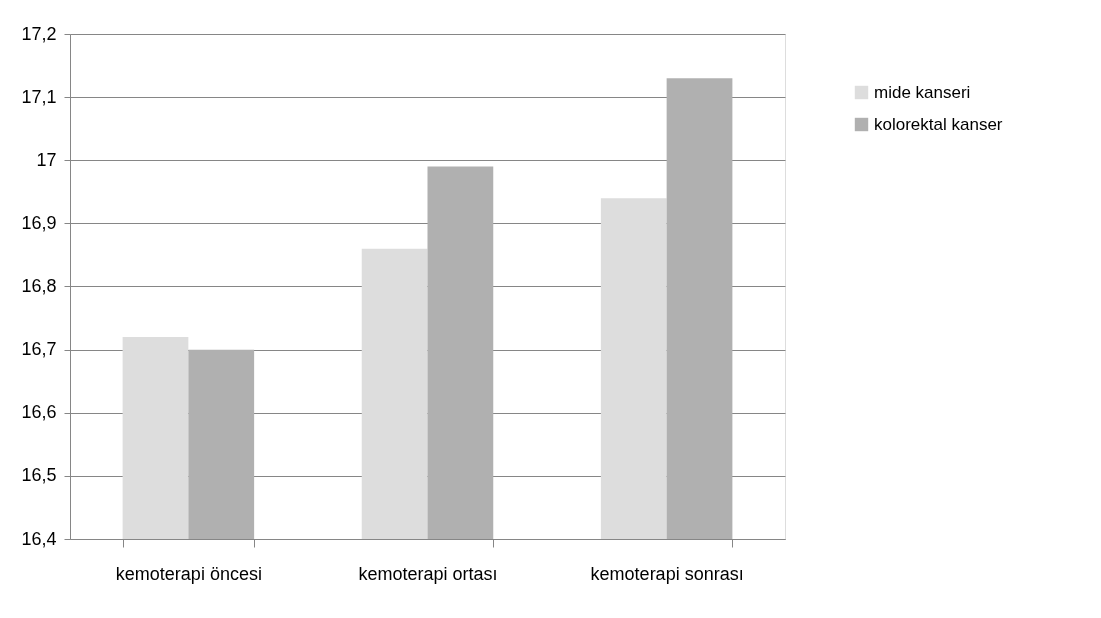  Describe the element at coordinates (39, 33) in the screenshot. I see `y-tick-label: 17,2` at that location.